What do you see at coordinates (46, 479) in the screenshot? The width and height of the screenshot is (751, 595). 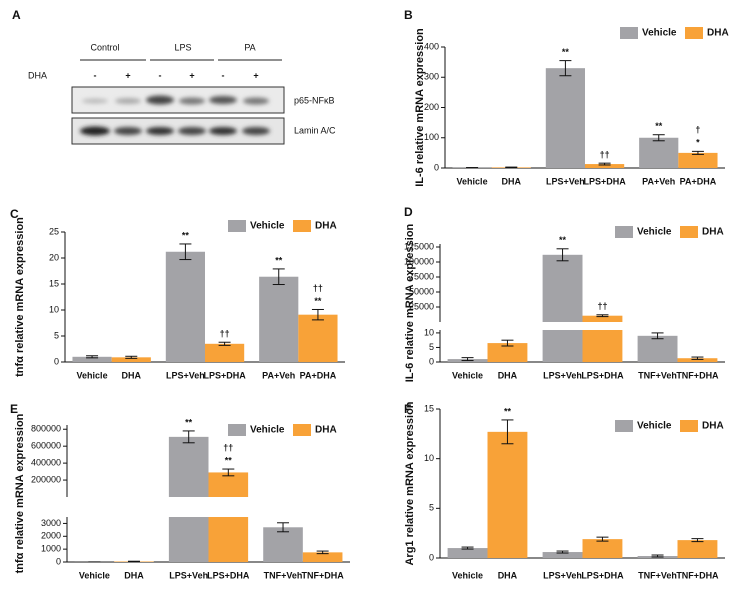 I see `y-tick-label: 200000` at bounding box center [46, 479].